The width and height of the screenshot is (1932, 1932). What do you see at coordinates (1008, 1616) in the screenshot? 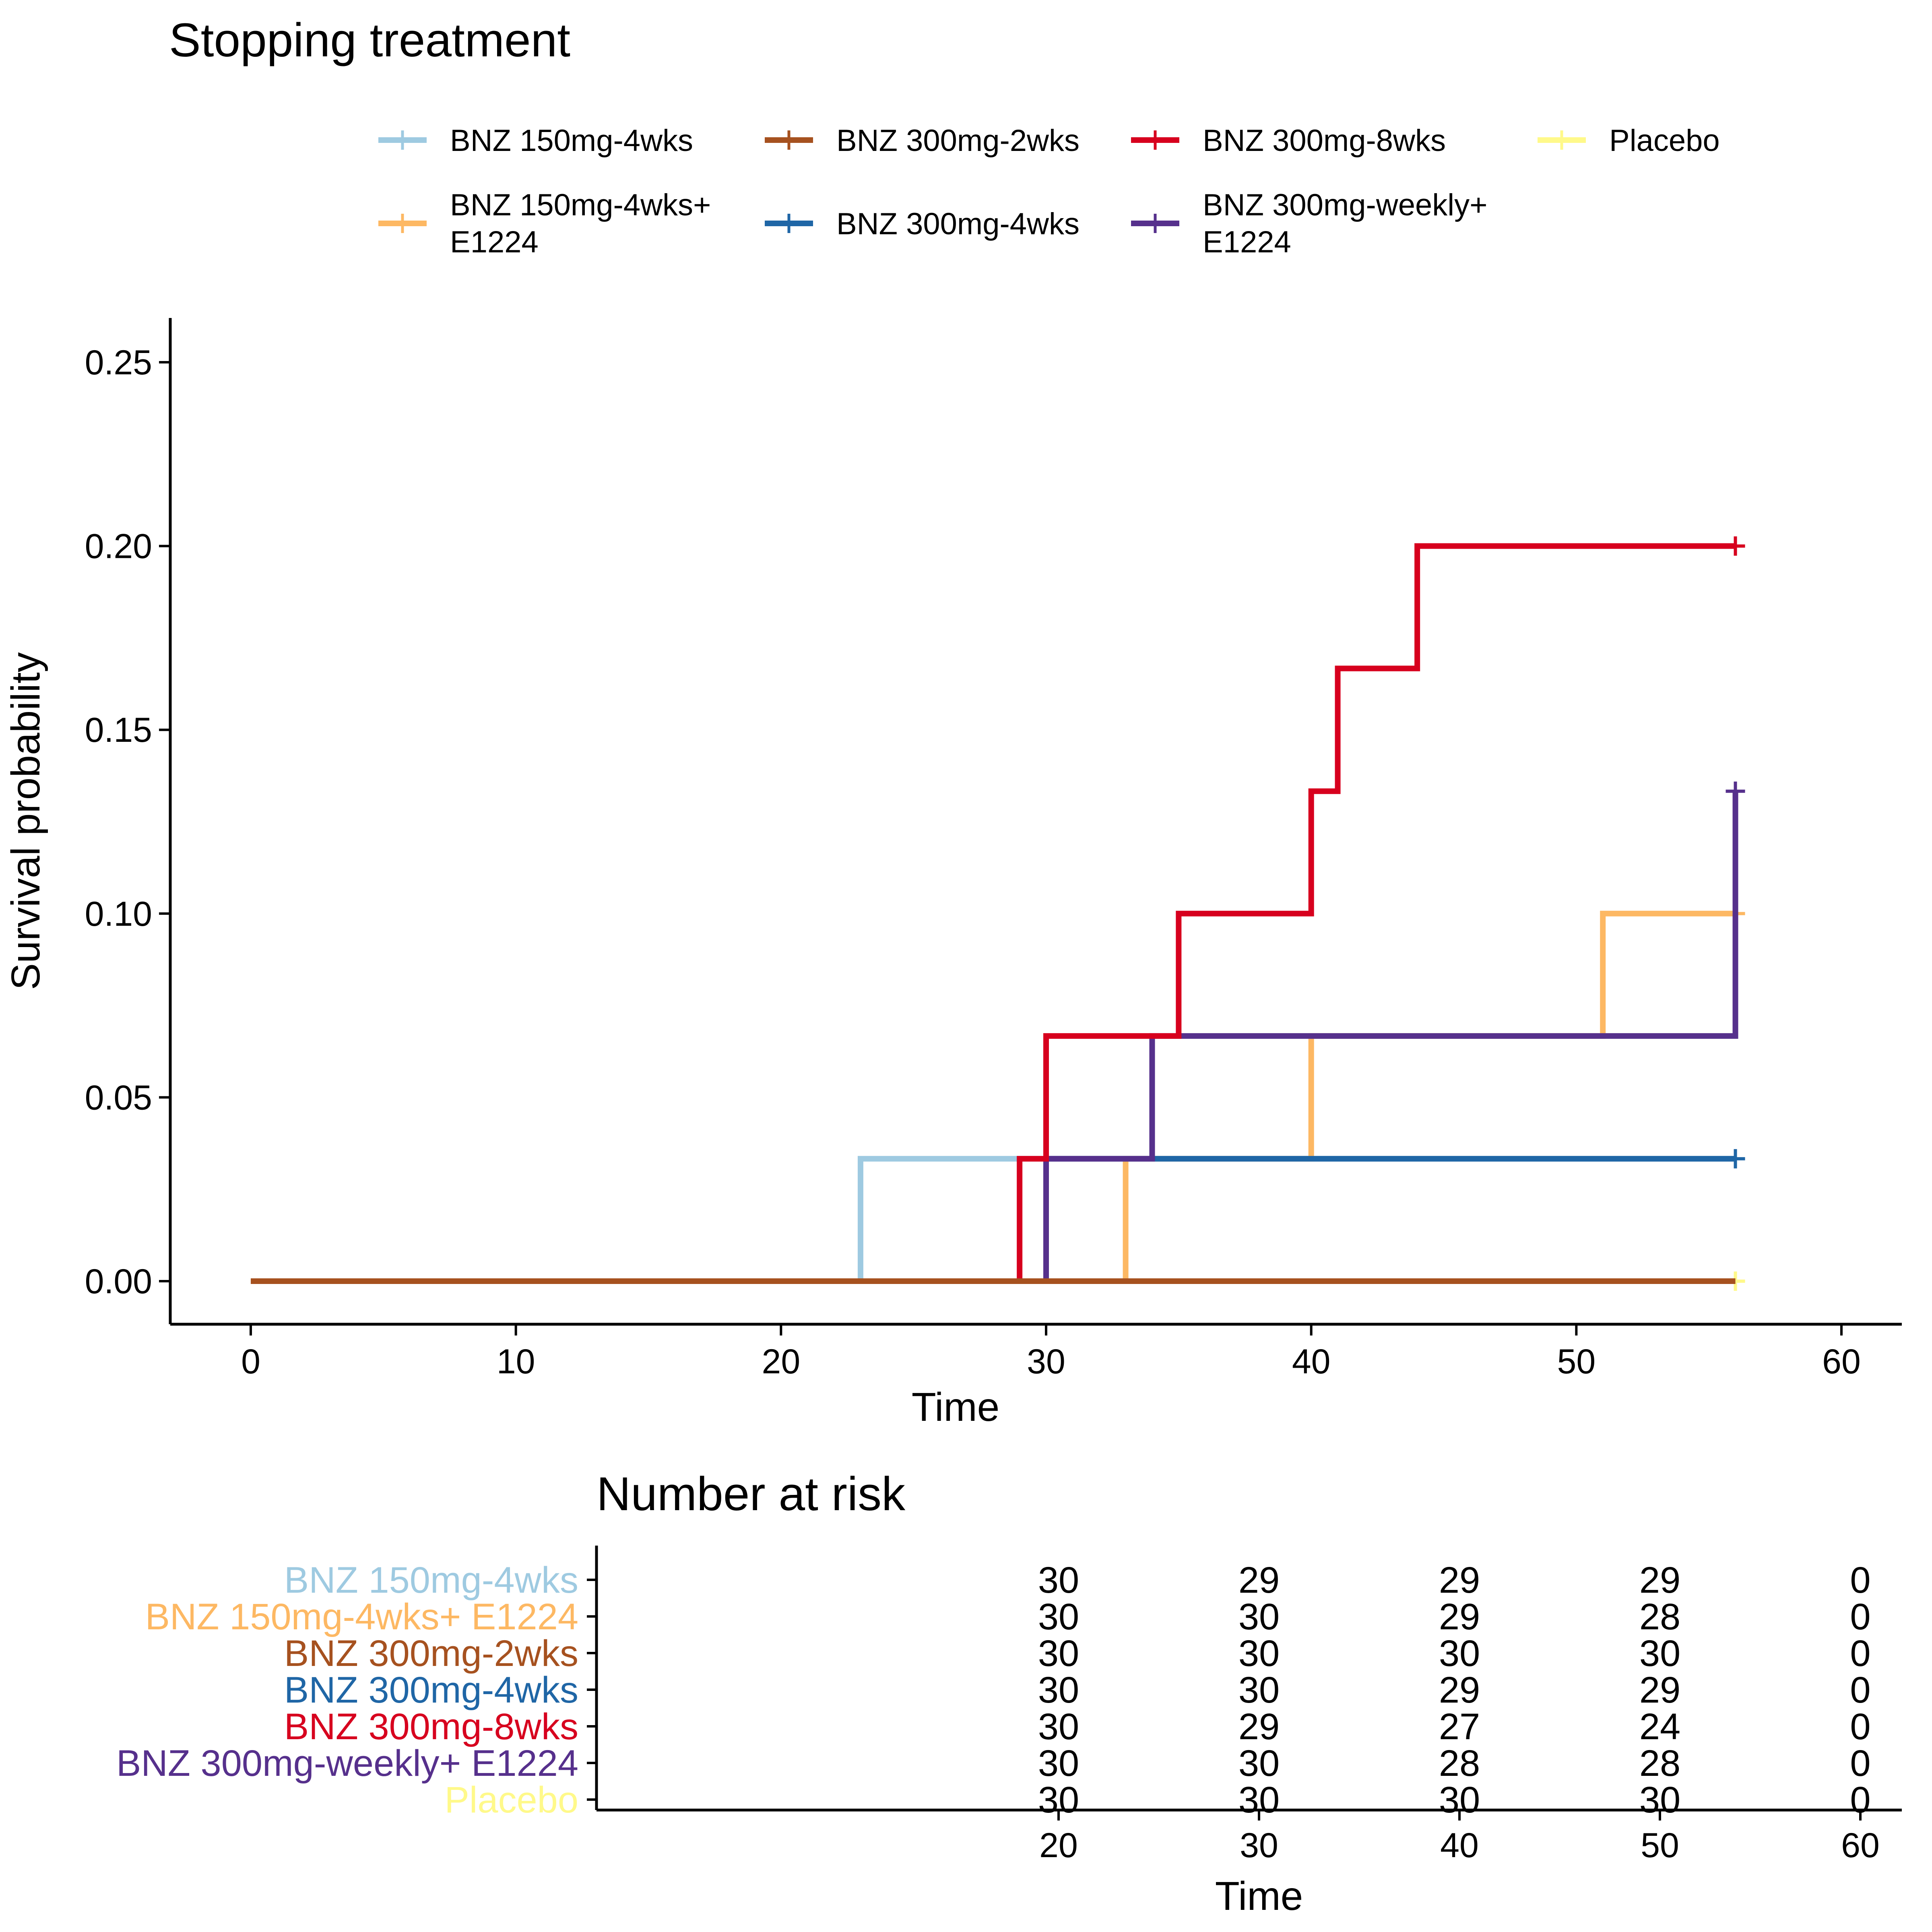
I see `risk-row-bnz-150mg-4wks-e1224: BNZ 150mg-4wks+ E1224 30 30 29 28 0` at bounding box center [1008, 1616].